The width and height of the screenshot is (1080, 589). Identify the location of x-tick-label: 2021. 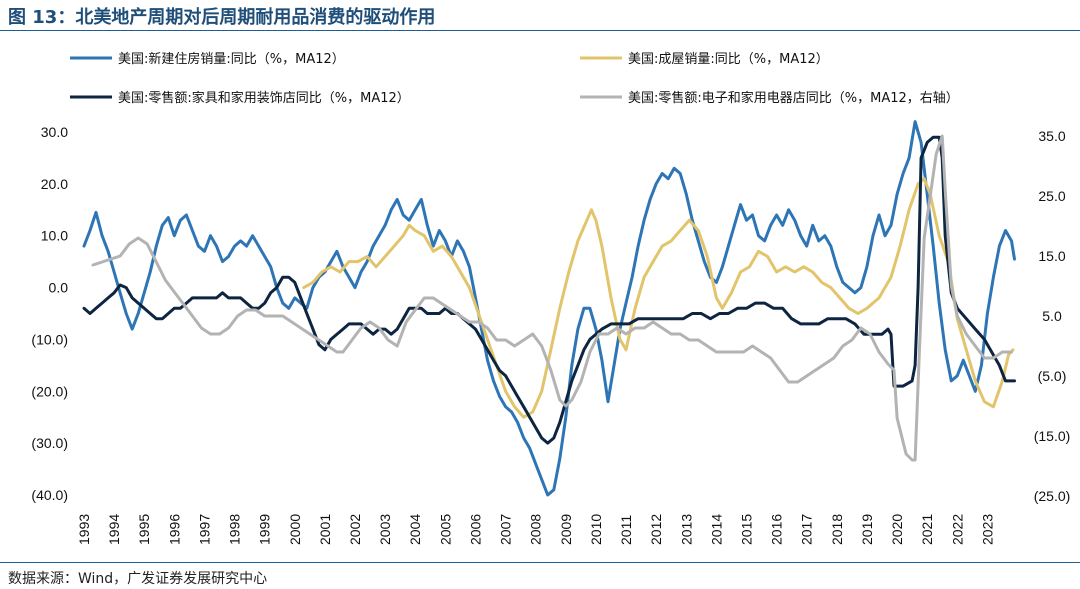
(927, 529).